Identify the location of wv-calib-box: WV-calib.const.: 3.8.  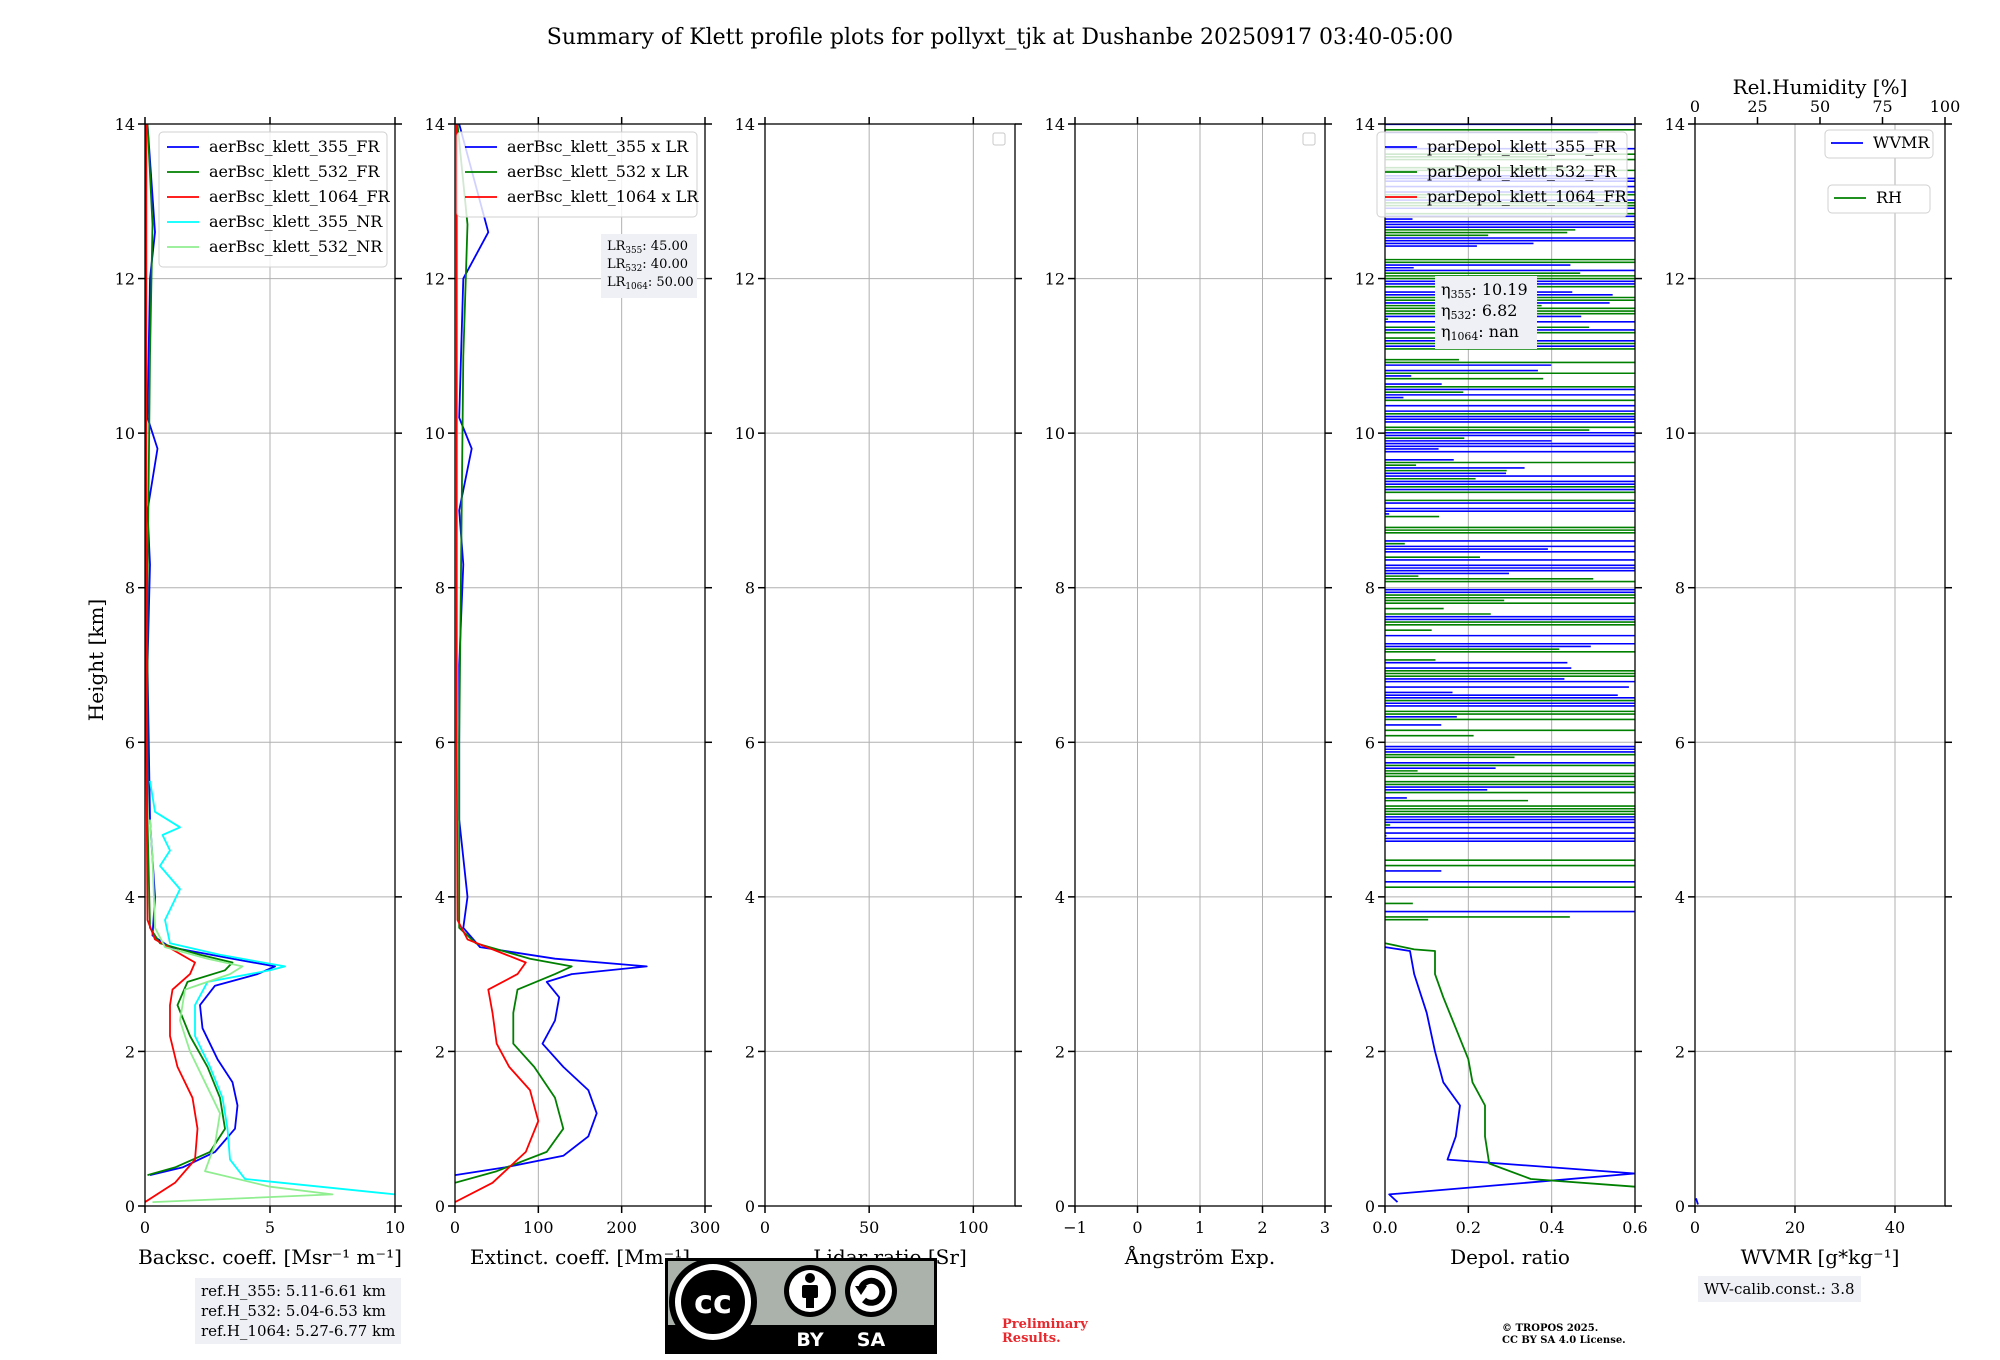
(1779, 1289).